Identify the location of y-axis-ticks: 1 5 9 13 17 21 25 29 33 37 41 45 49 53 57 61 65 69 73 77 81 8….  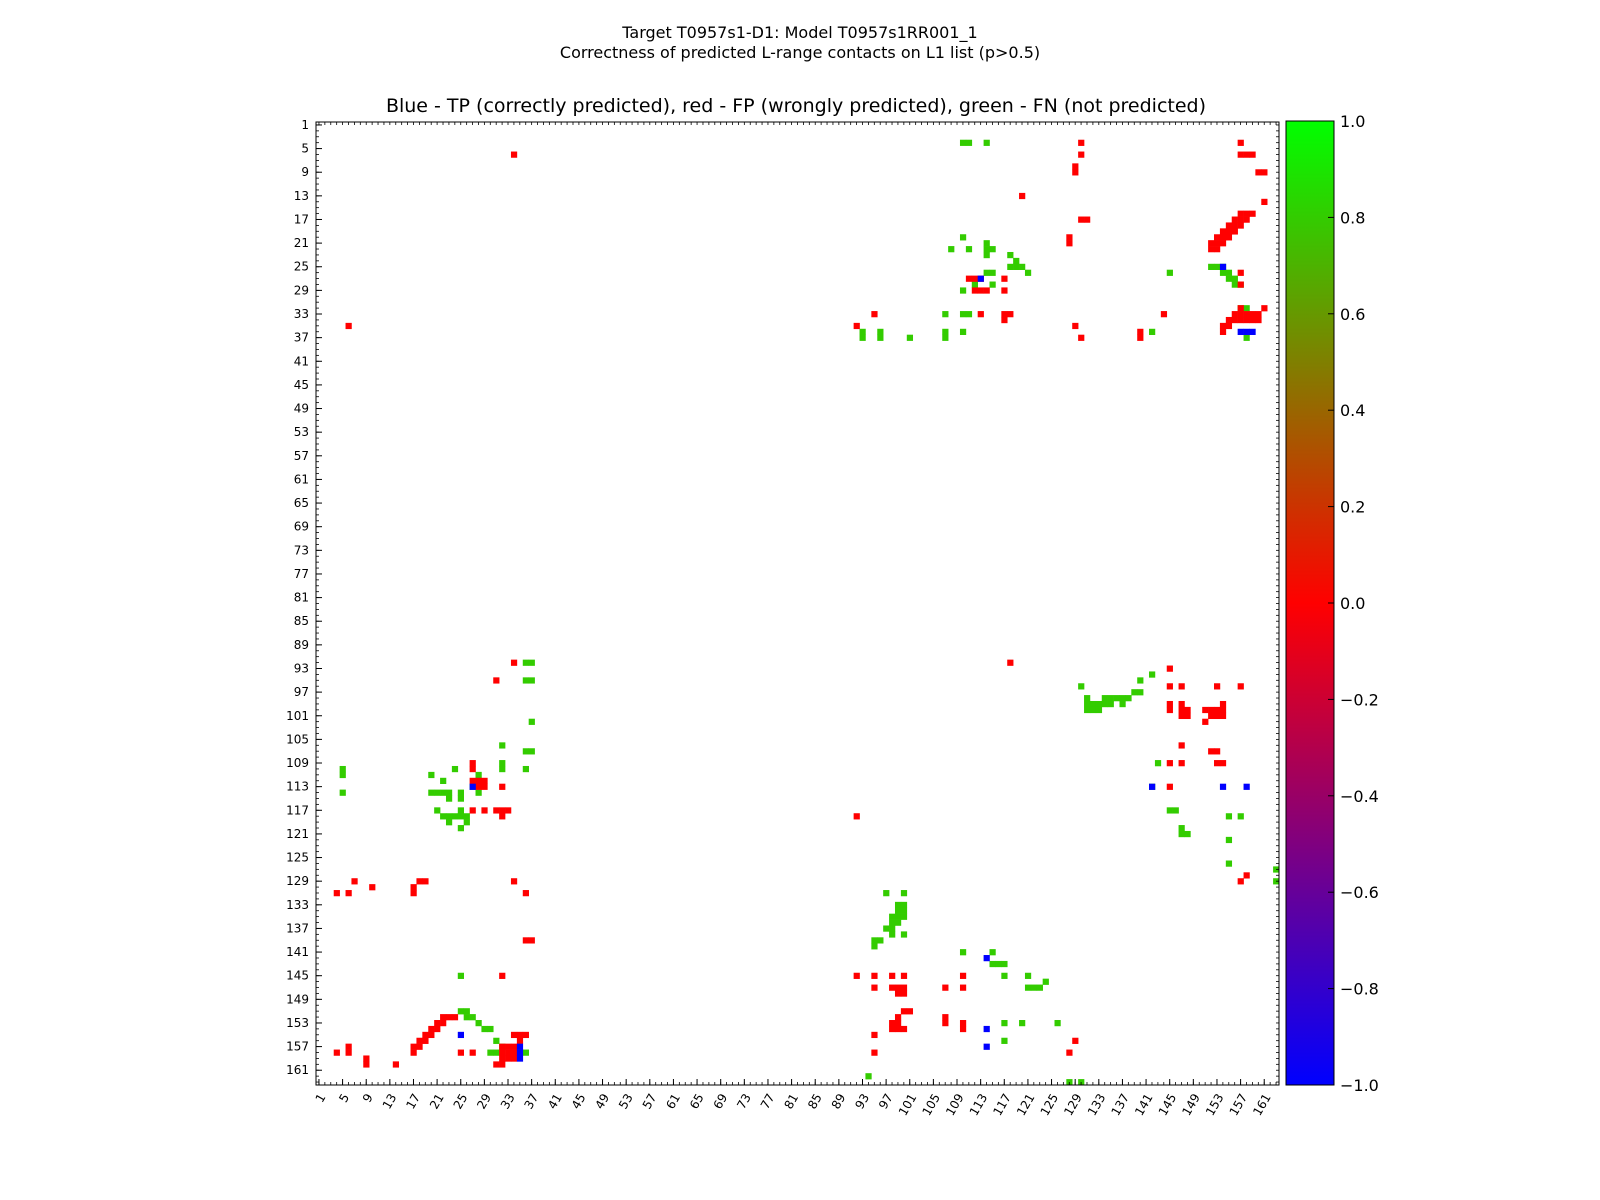
(304, 597).